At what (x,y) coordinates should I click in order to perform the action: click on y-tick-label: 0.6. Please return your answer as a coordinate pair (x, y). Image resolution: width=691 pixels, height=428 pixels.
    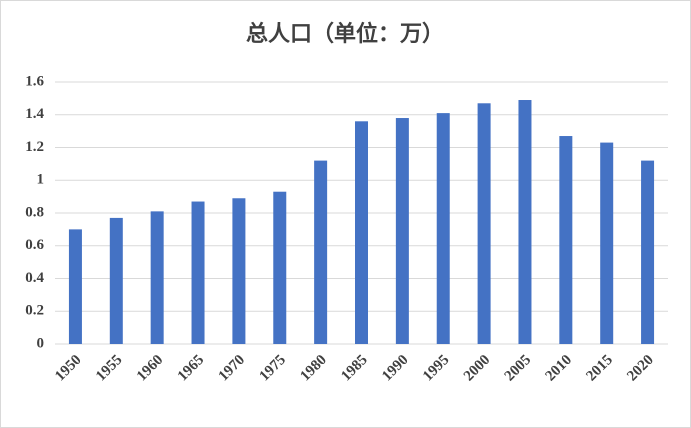
    Looking at the image, I should click on (34, 245).